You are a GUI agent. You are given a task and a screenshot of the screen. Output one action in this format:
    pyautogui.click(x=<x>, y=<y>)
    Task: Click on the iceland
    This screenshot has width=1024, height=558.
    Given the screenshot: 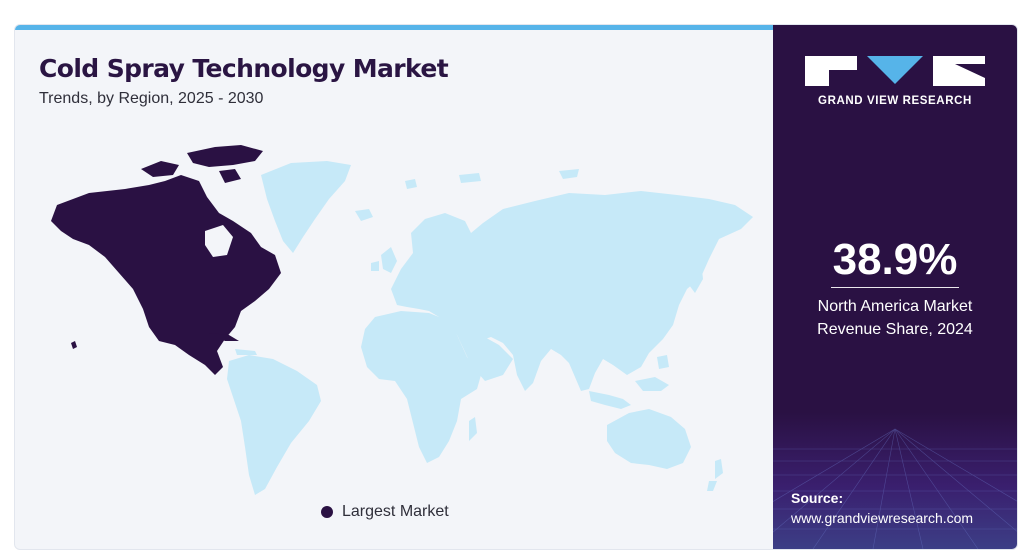 What is the action you would take?
    pyautogui.click(x=364, y=215)
    